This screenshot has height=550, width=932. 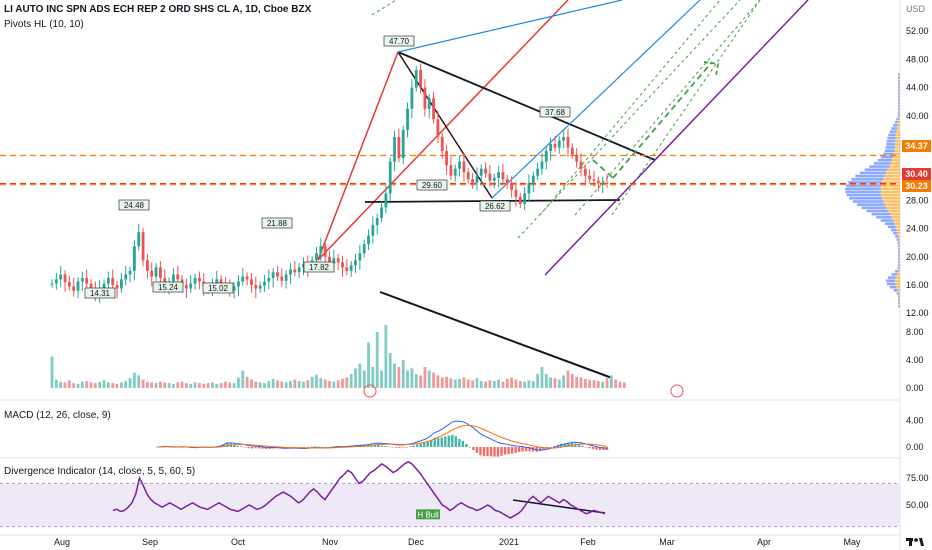 What do you see at coordinates (44, 24) in the screenshot?
I see `pivots-indicator-label: Pivots HL (10, 10)` at bounding box center [44, 24].